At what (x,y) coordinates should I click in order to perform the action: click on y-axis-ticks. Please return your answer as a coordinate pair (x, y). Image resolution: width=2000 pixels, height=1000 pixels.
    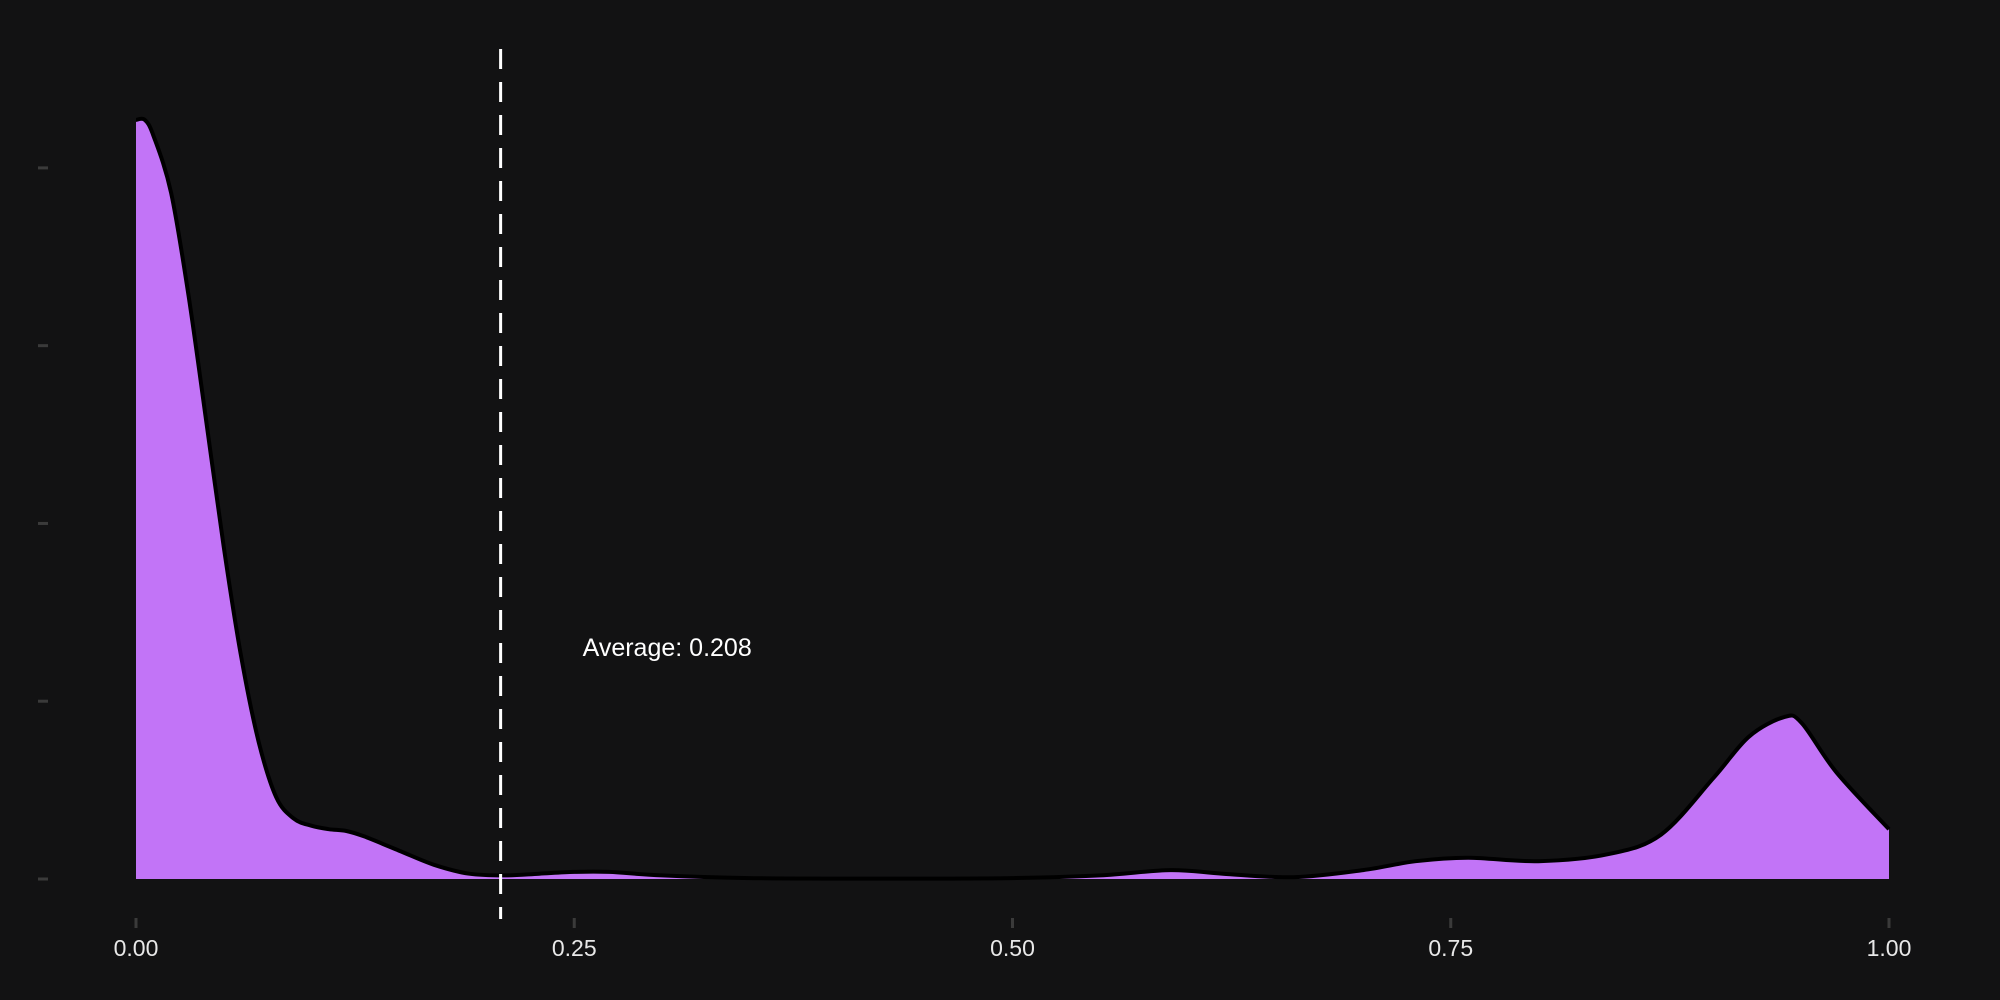
    Looking at the image, I should click on (43, 523).